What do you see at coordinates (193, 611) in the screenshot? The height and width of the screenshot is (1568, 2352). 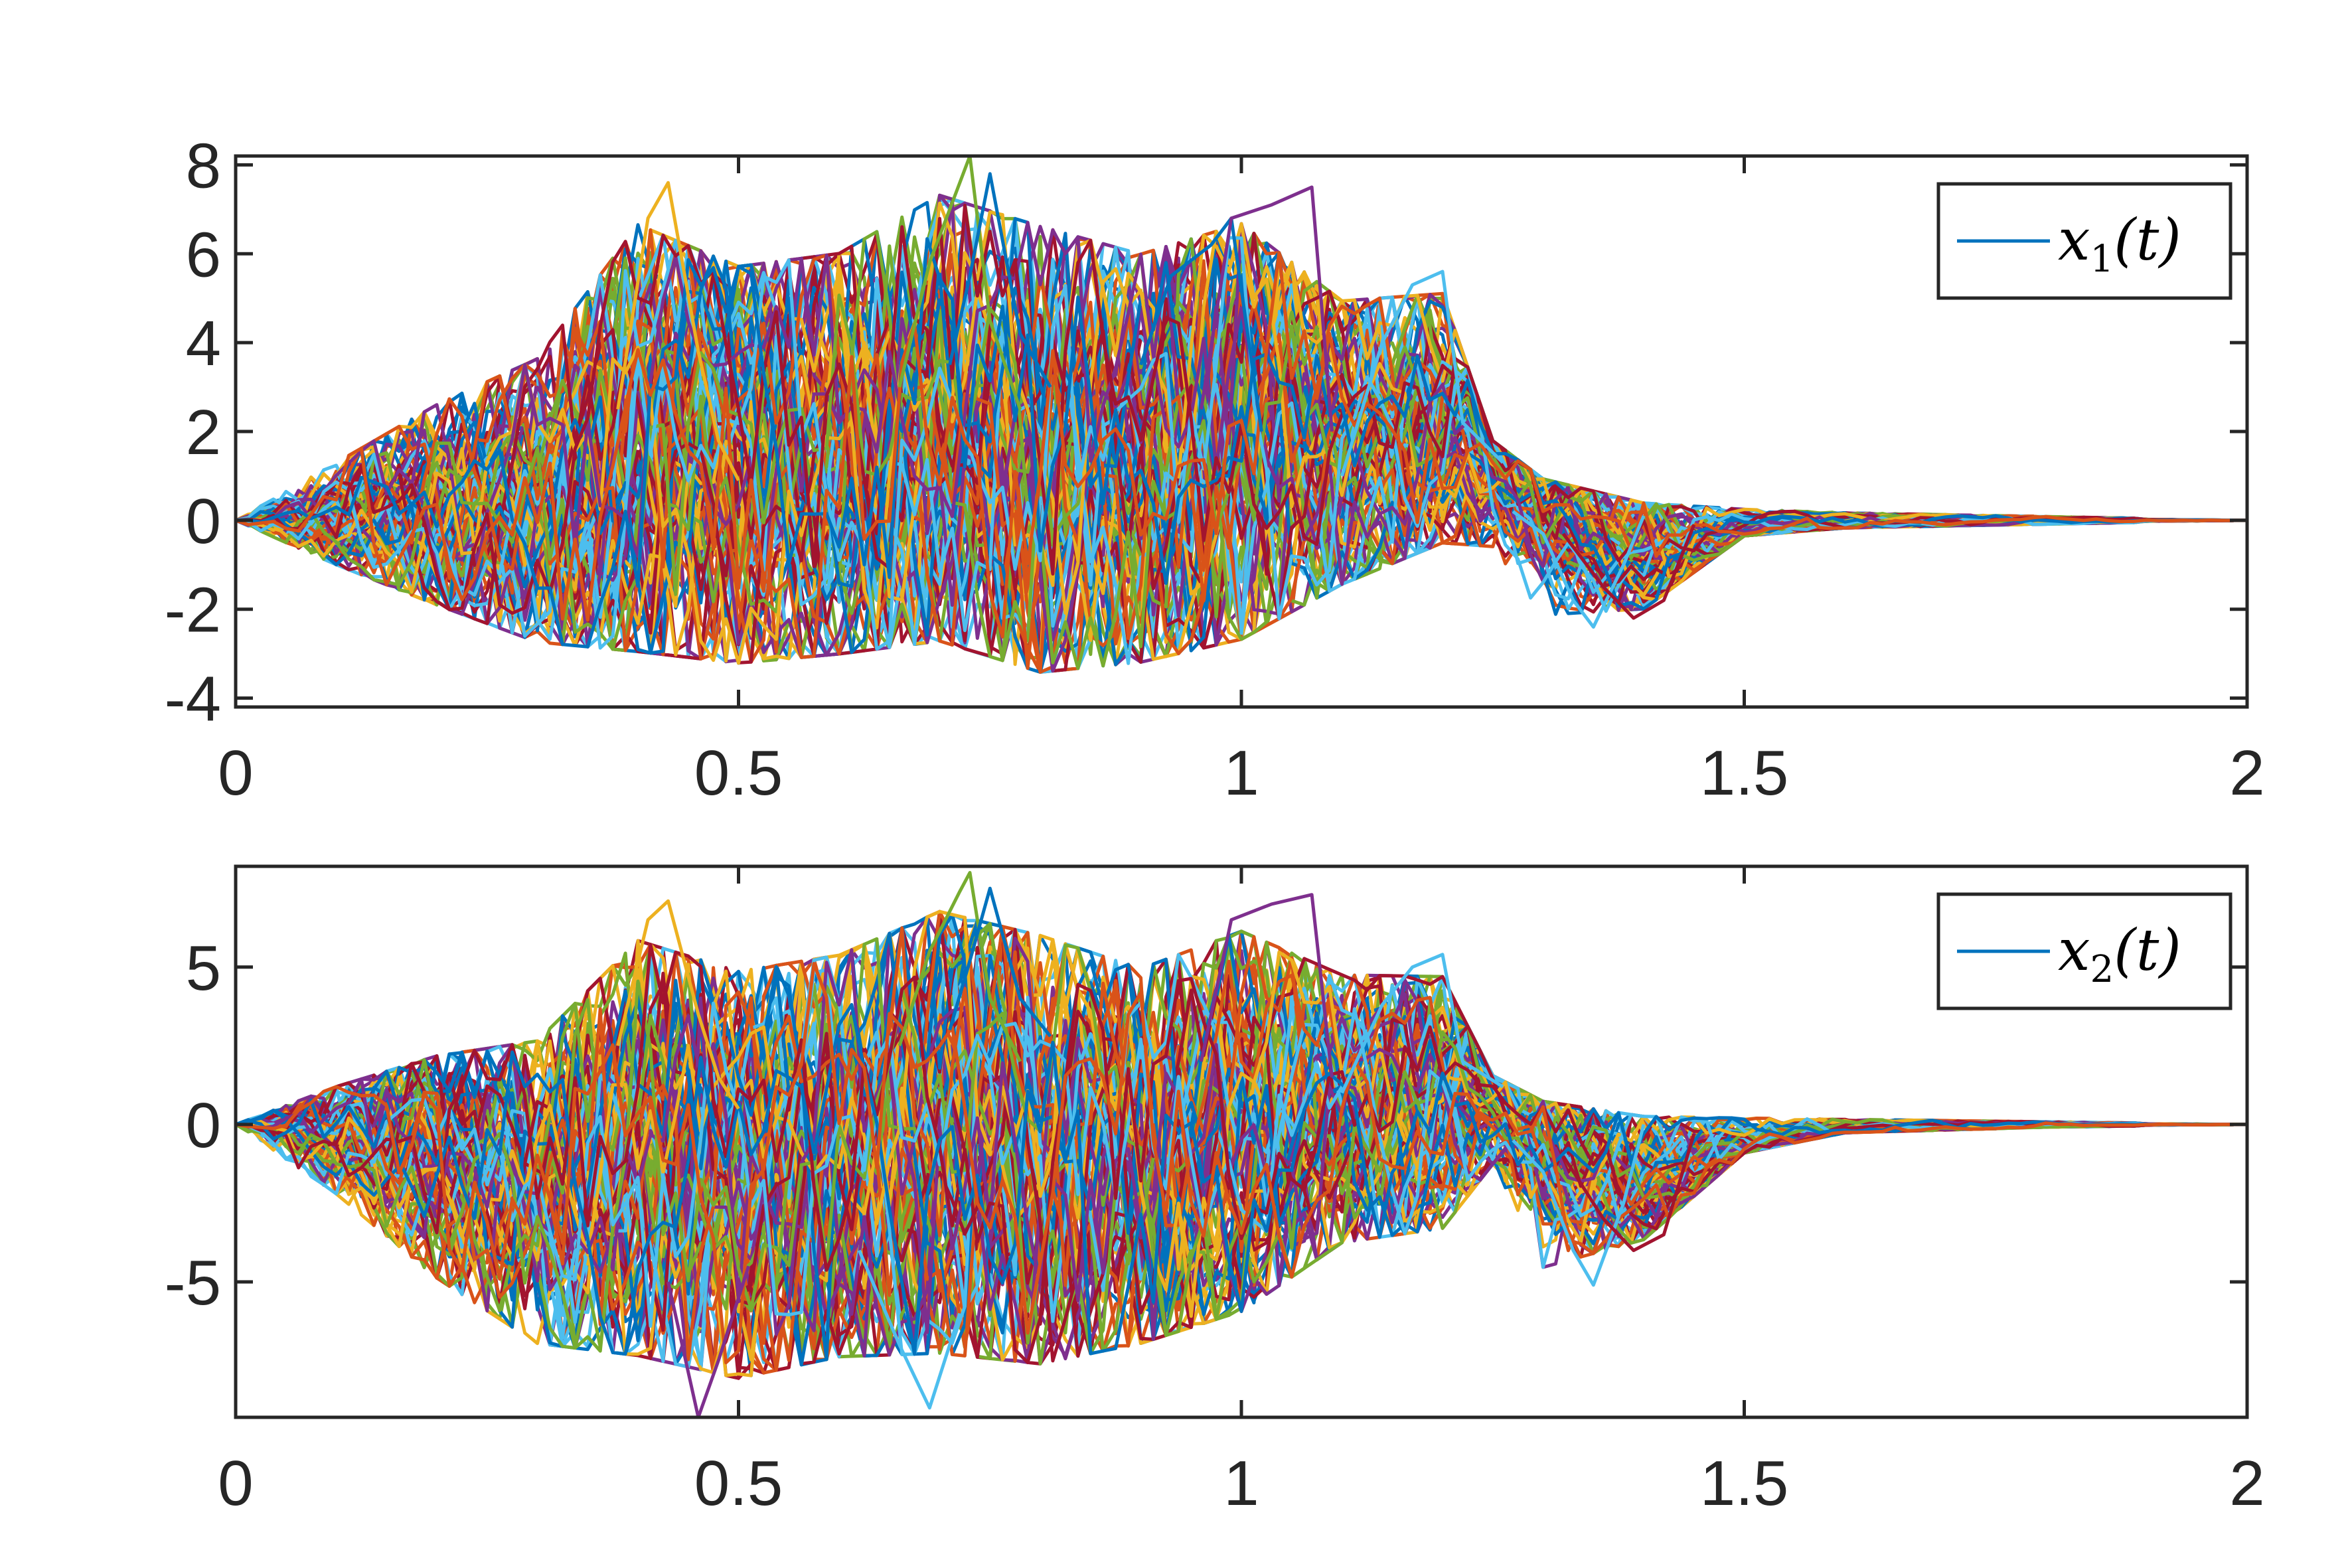 I see `top-y-tick-label: -2` at bounding box center [193, 611].